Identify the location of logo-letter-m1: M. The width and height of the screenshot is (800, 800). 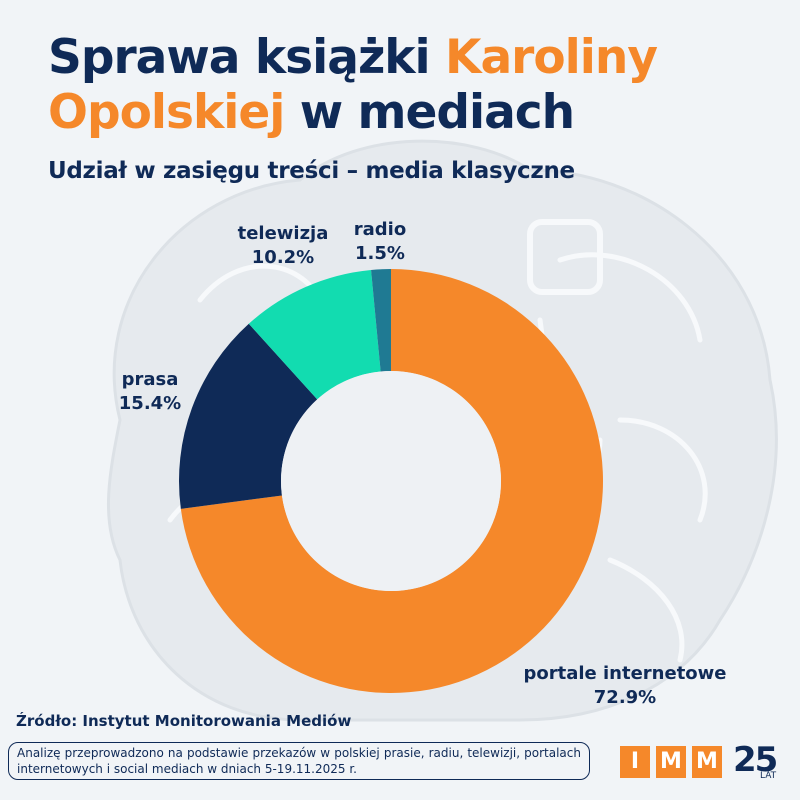
(671, 762).